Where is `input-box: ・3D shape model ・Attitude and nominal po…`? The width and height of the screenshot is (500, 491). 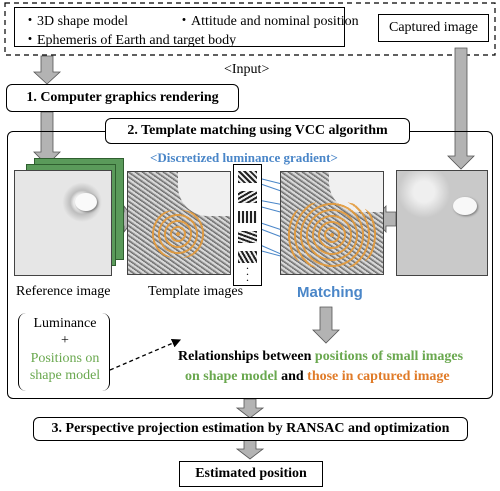 input-box: ・3D shape model ・Attitude and nominal po… is located at coordinates (186, 27).